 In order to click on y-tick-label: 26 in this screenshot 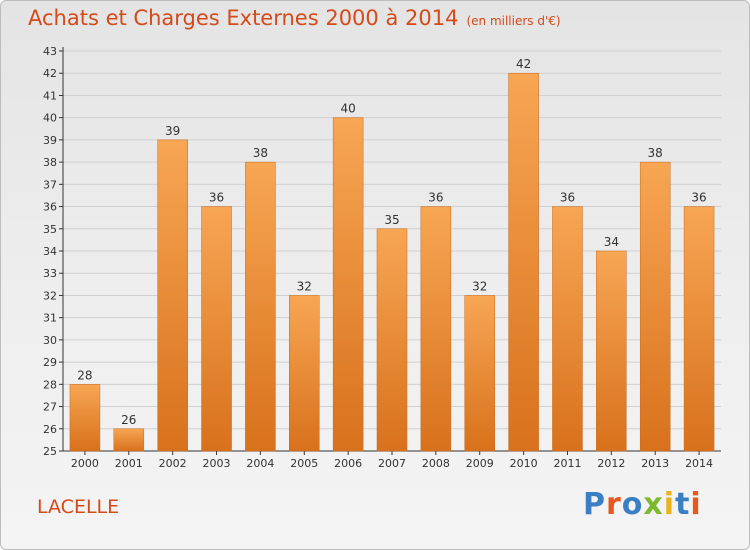, I will do `click(50, 429)`.